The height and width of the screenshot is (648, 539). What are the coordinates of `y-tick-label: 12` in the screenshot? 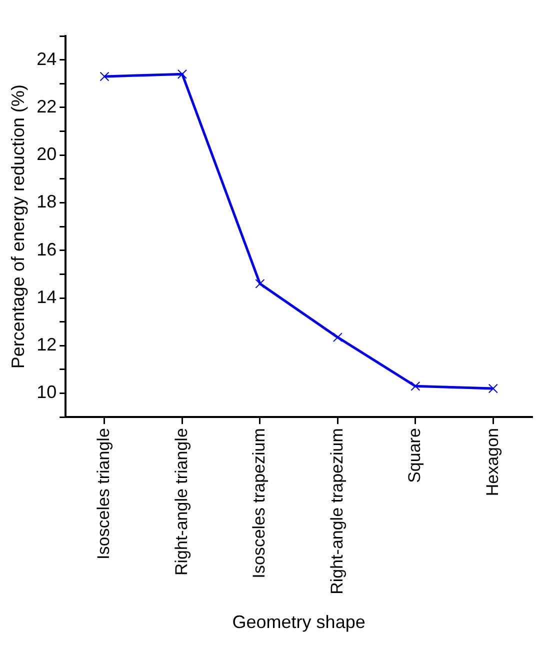 It's located at (46, 344).